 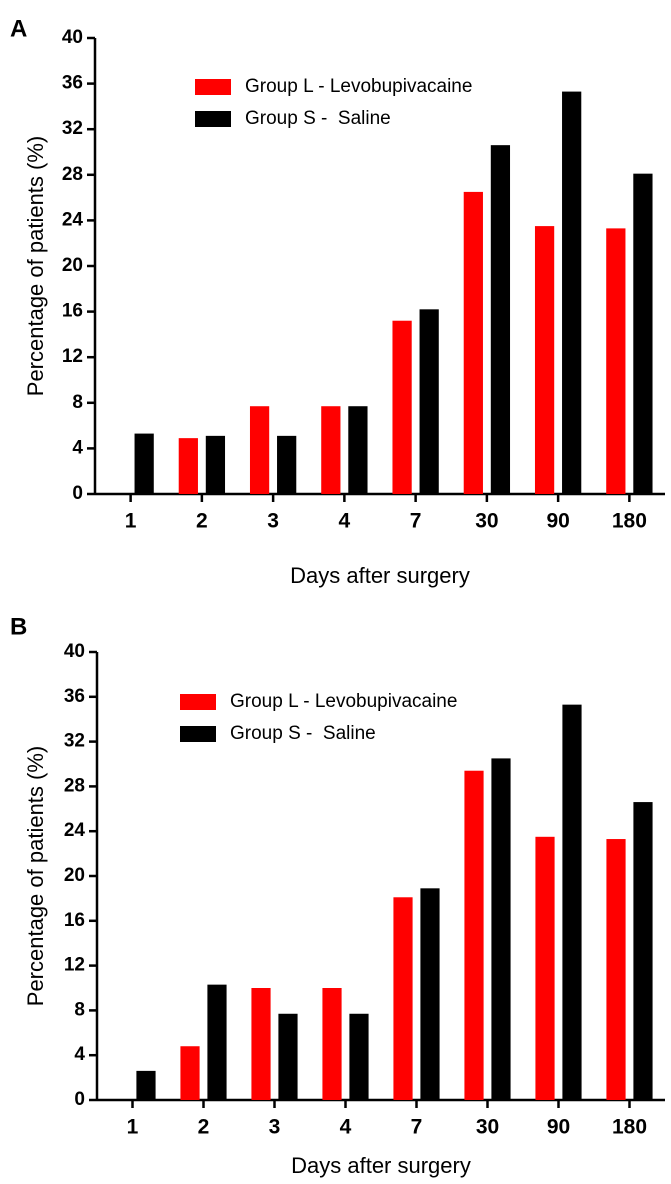 What do you see at coordinates (18, 626) in the screenshot?
I see `panel-label: B` at bounding box center [18, 626].